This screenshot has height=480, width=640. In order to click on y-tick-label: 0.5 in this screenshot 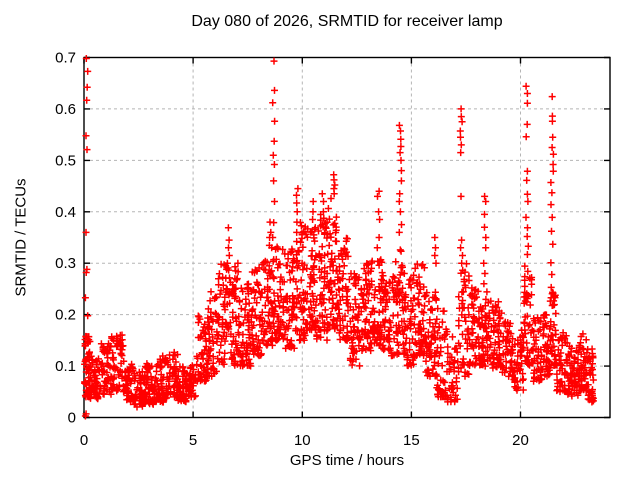, I will do `click(65, 160)`.